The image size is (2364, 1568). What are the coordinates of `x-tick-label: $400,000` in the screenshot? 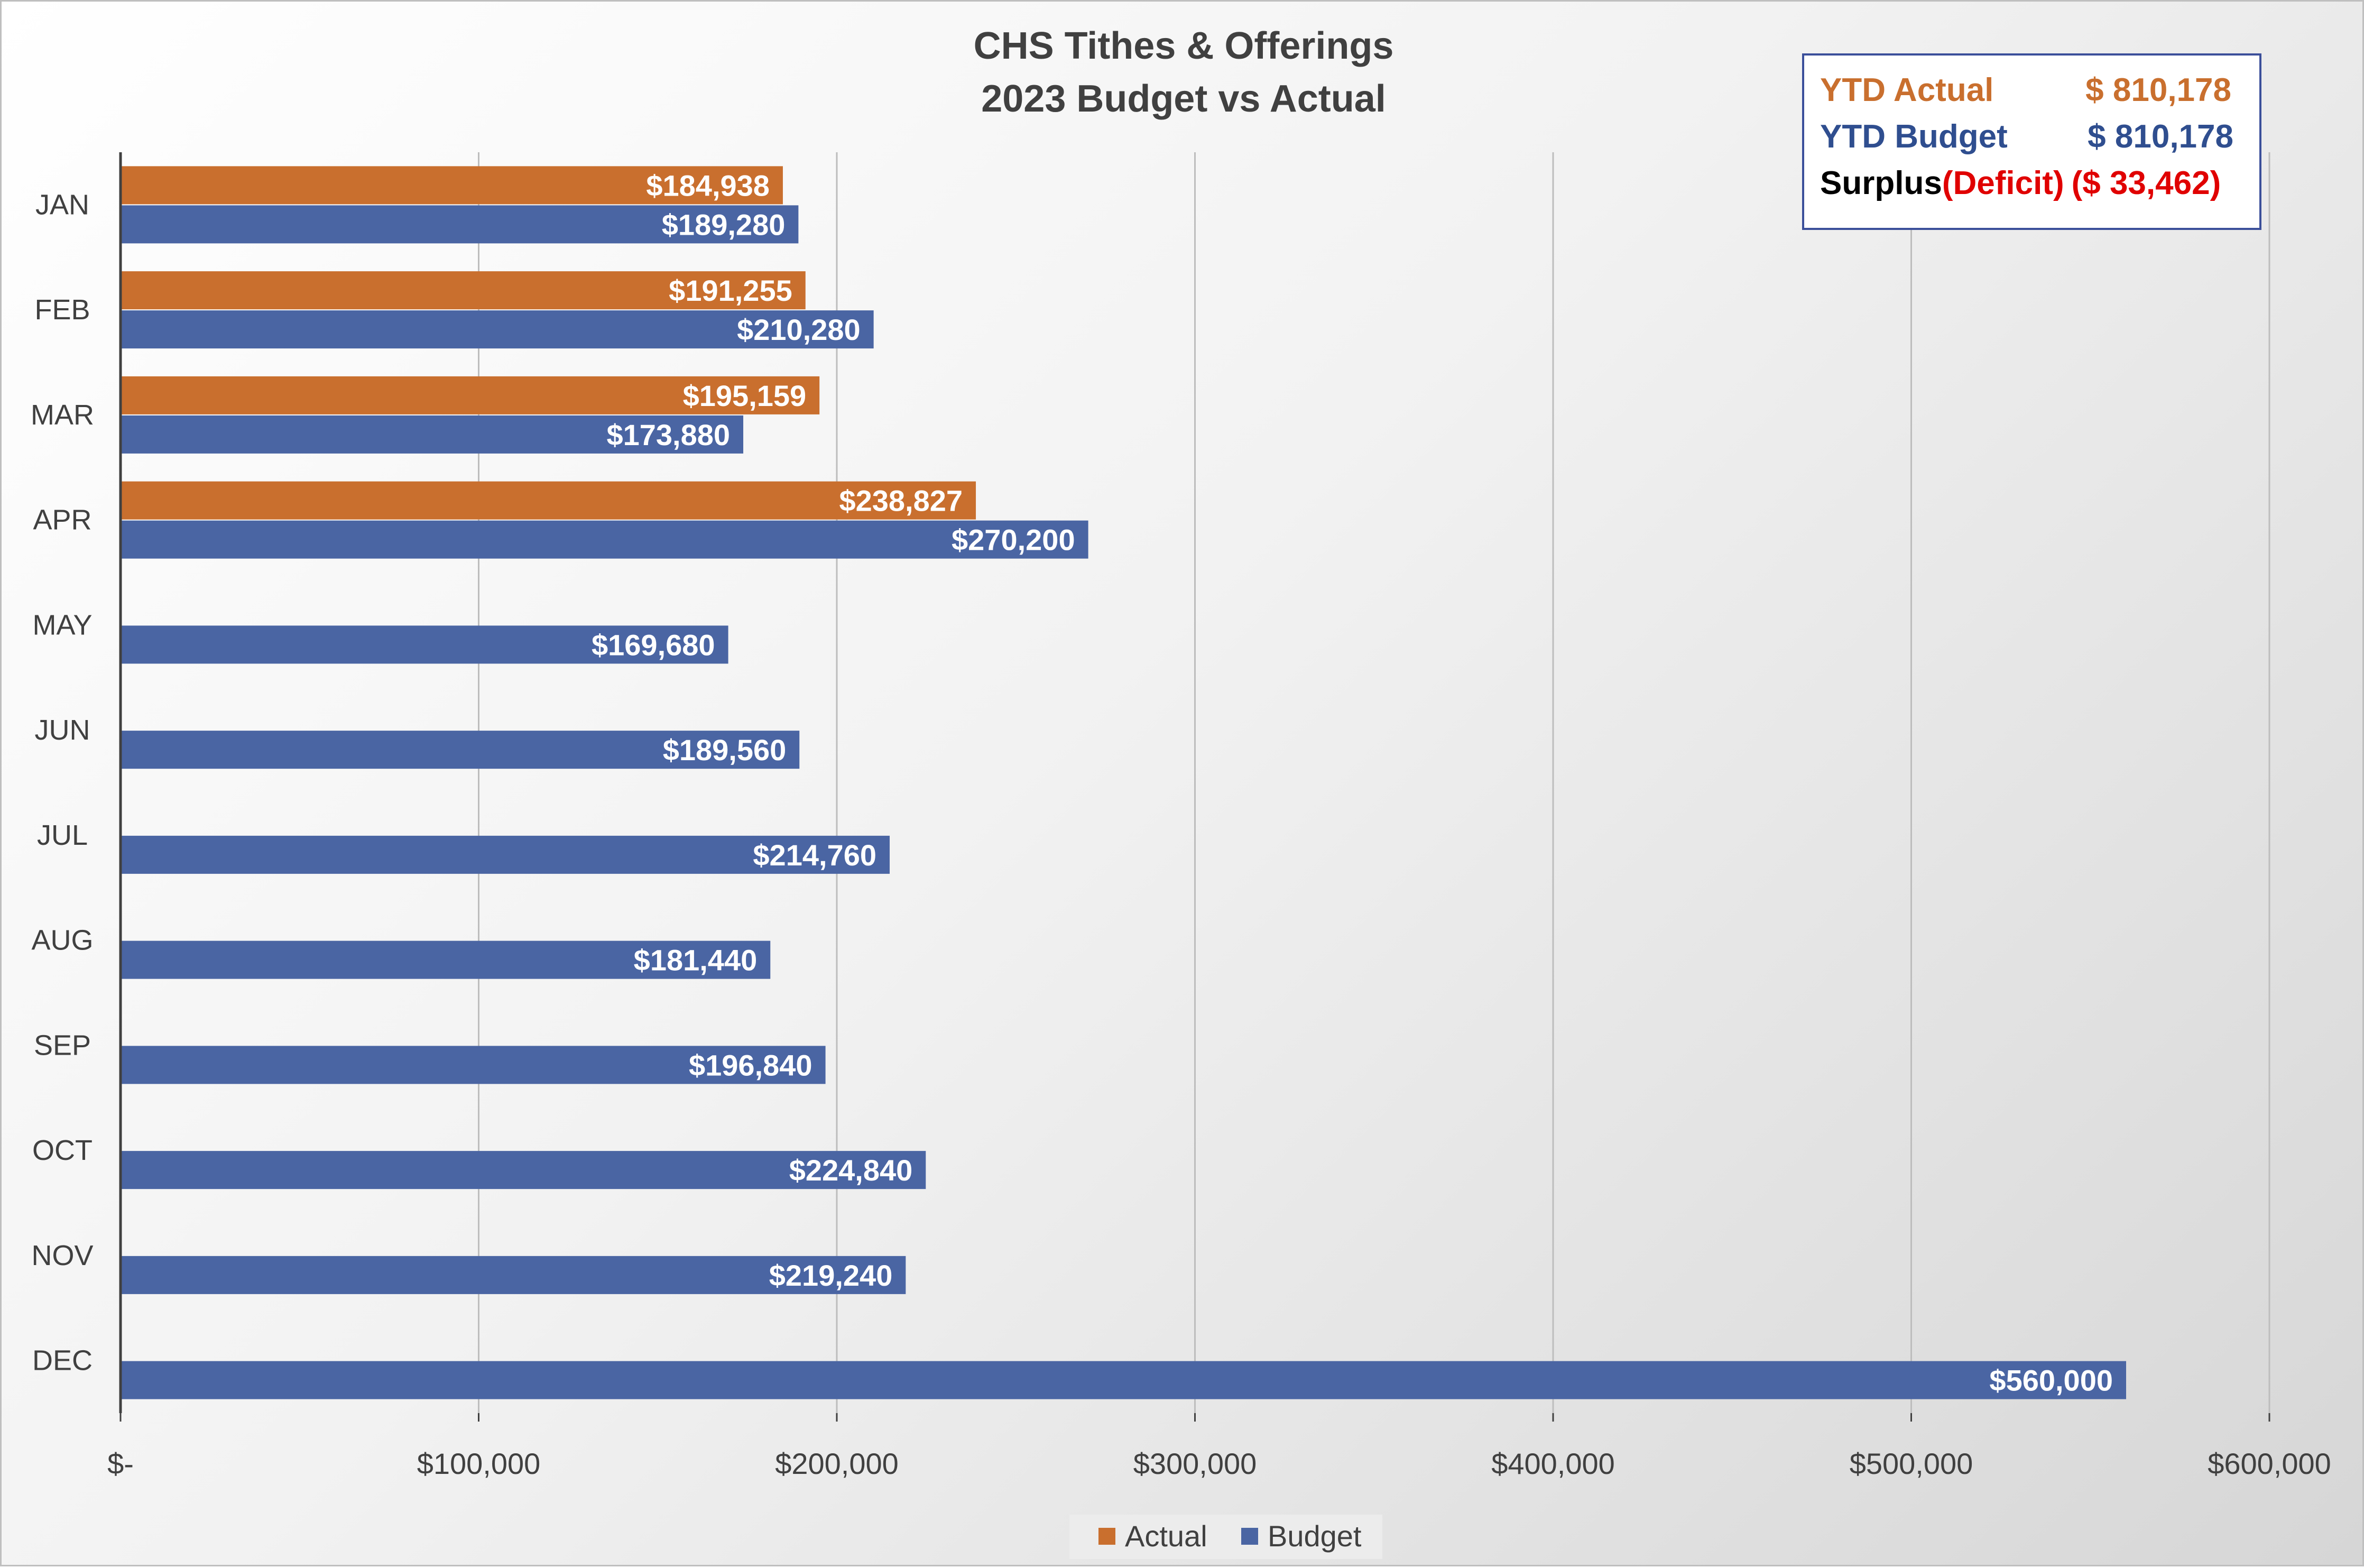 It's located at (1553, 1463).